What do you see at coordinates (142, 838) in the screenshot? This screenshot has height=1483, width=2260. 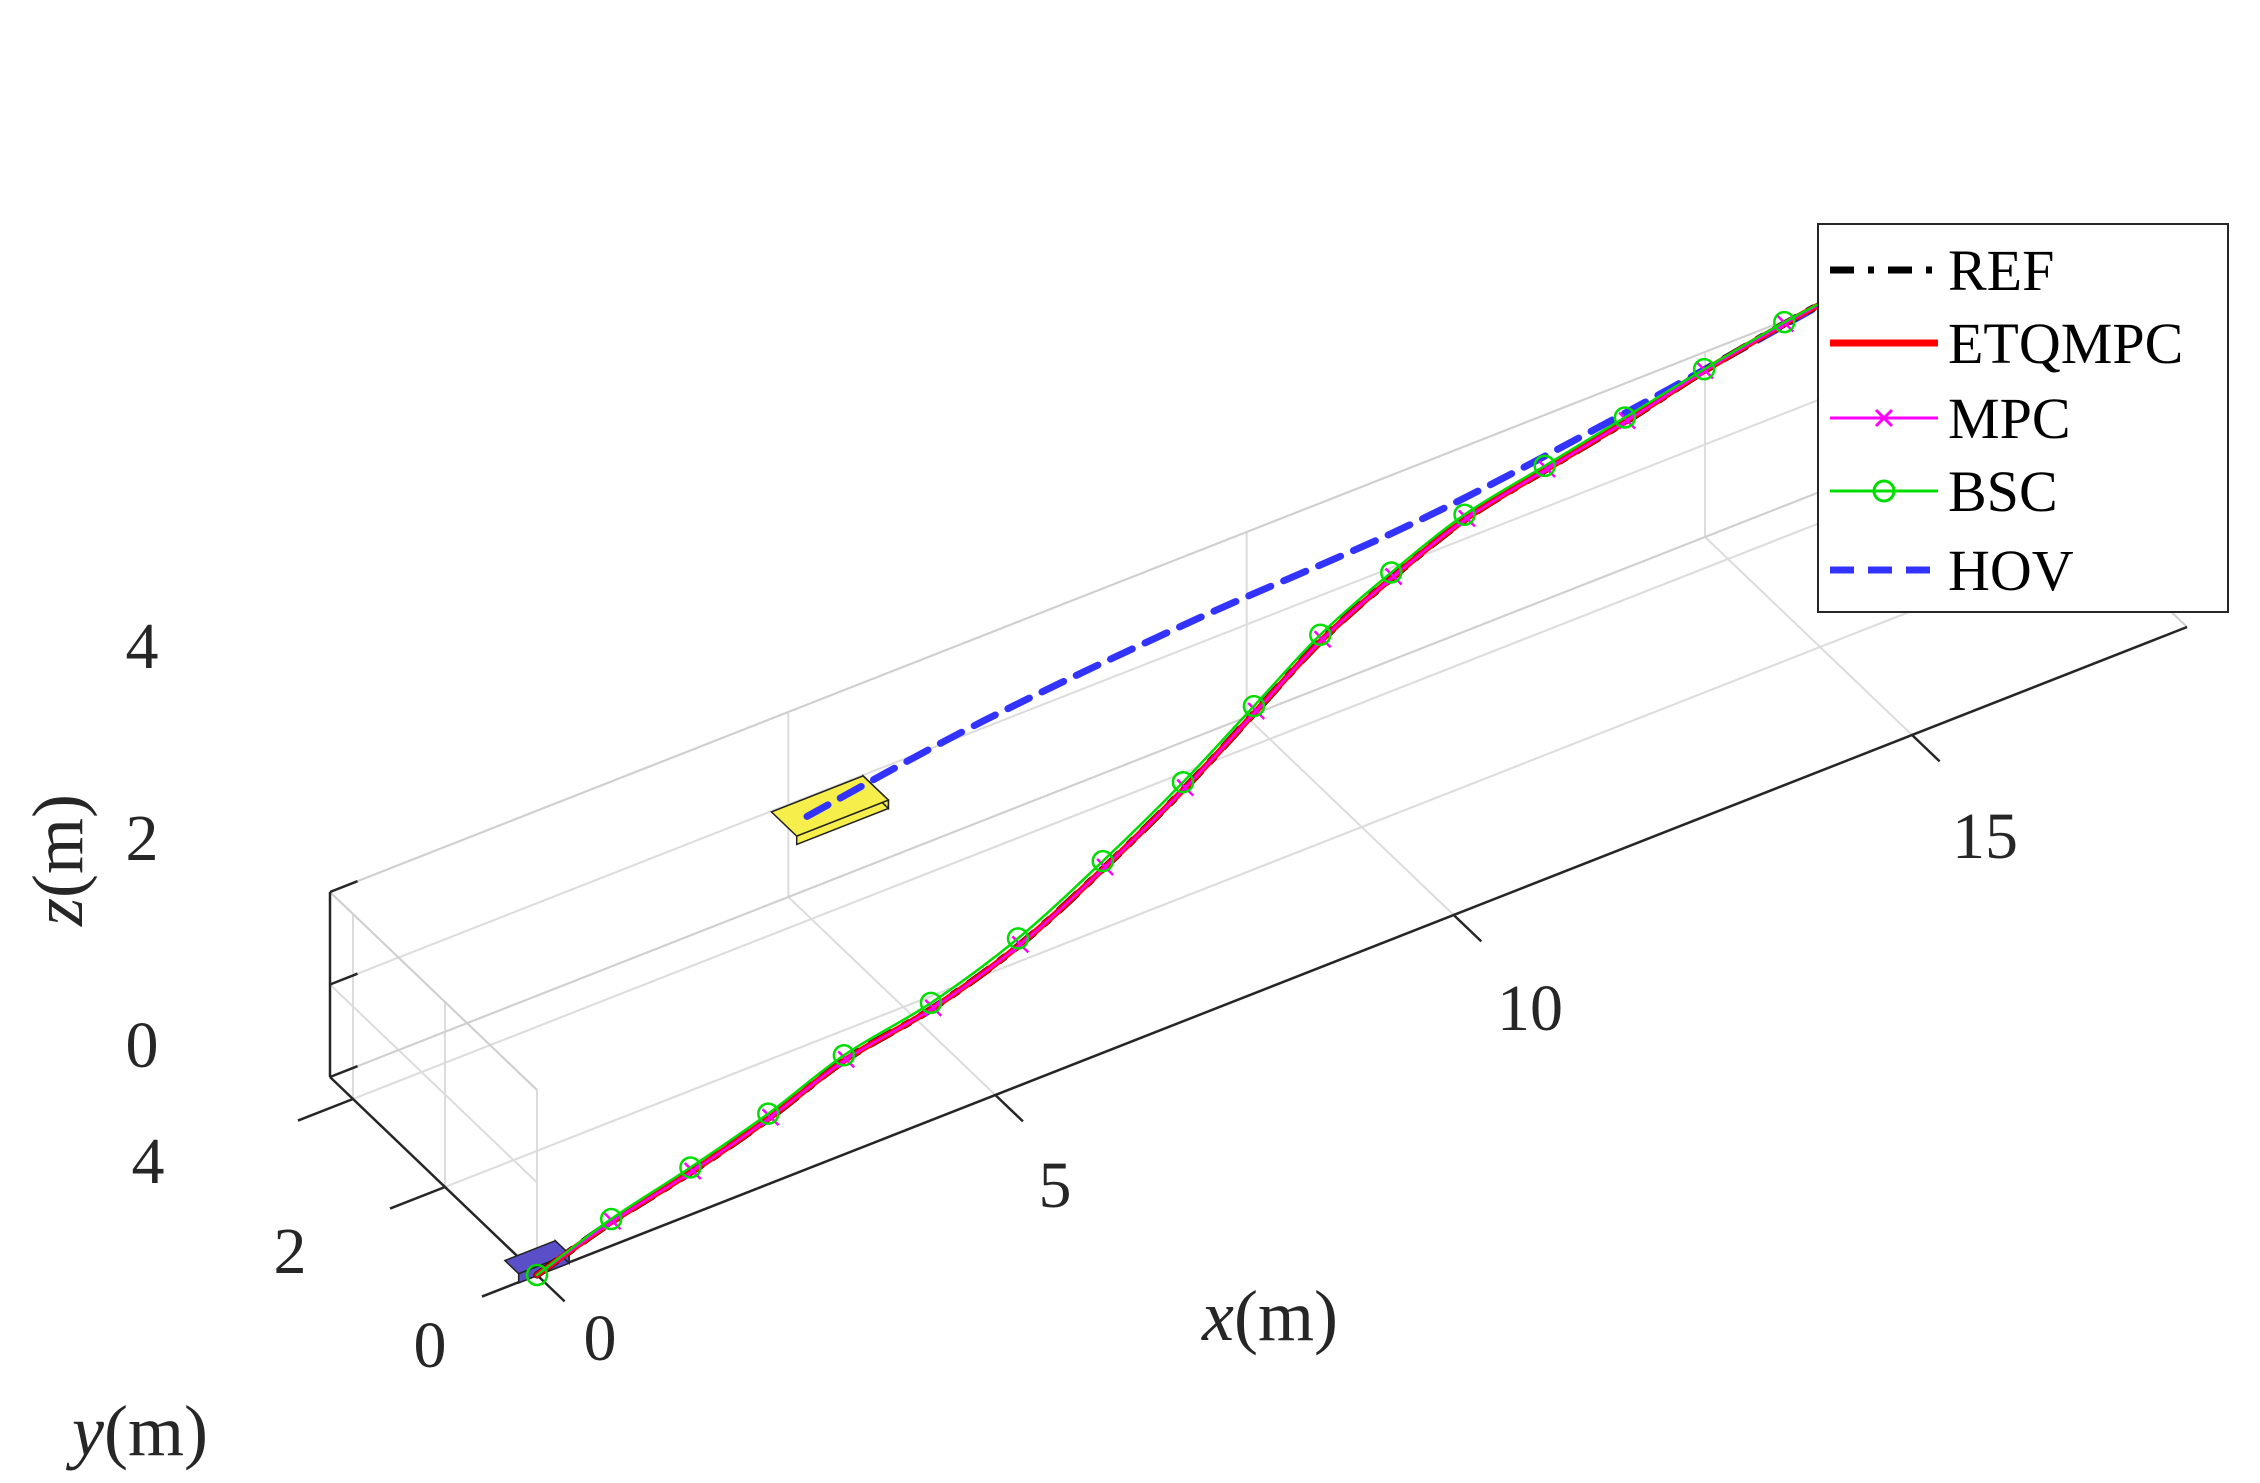 I see `z-tick-label: 2` at bounding box center [142, 838].